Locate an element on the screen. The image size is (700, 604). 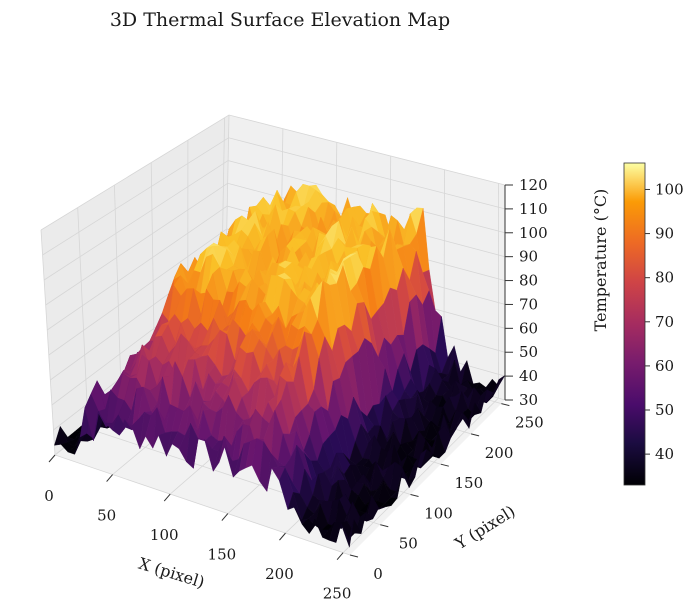
z-tick-label: 50 is located at coordinates (528, 352).